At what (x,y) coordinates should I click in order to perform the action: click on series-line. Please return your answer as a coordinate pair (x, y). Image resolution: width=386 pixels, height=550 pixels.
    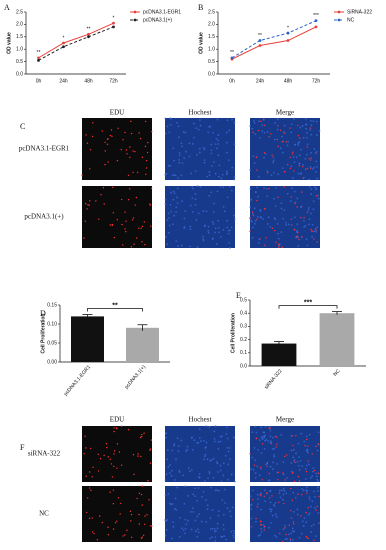
    Looking at the image, I should click on (76, 40).